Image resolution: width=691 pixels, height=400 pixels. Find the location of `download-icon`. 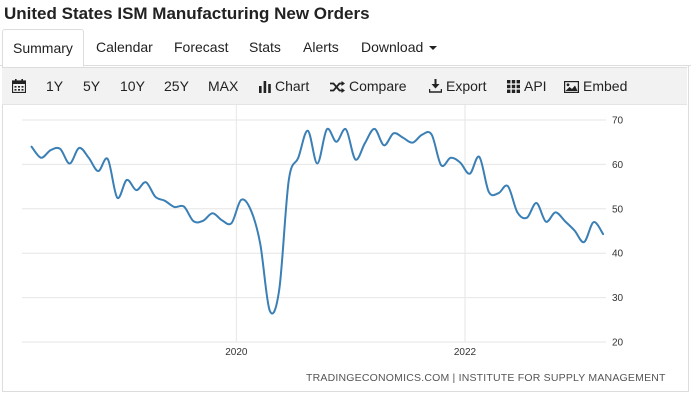

download-icon is located at coordinates (435, 86).